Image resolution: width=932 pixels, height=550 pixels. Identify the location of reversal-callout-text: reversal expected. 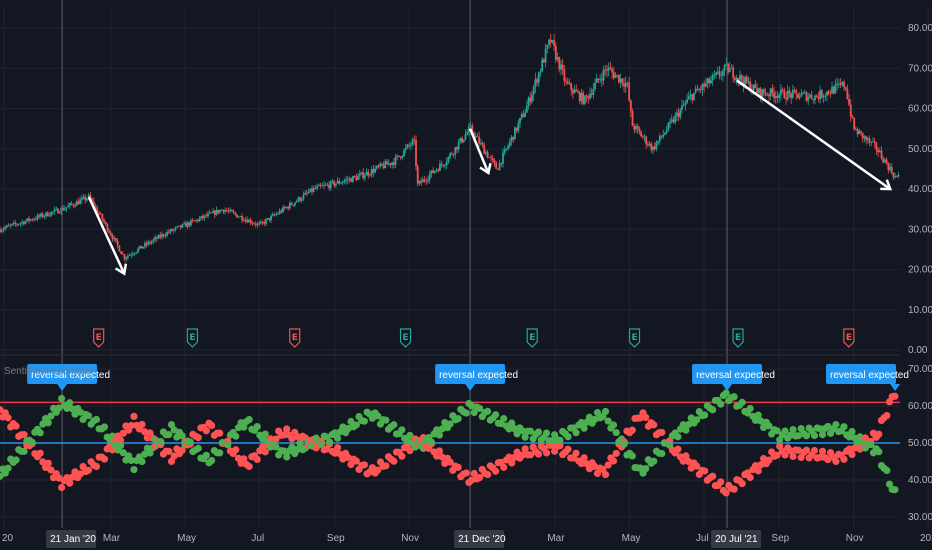
(478, 375).